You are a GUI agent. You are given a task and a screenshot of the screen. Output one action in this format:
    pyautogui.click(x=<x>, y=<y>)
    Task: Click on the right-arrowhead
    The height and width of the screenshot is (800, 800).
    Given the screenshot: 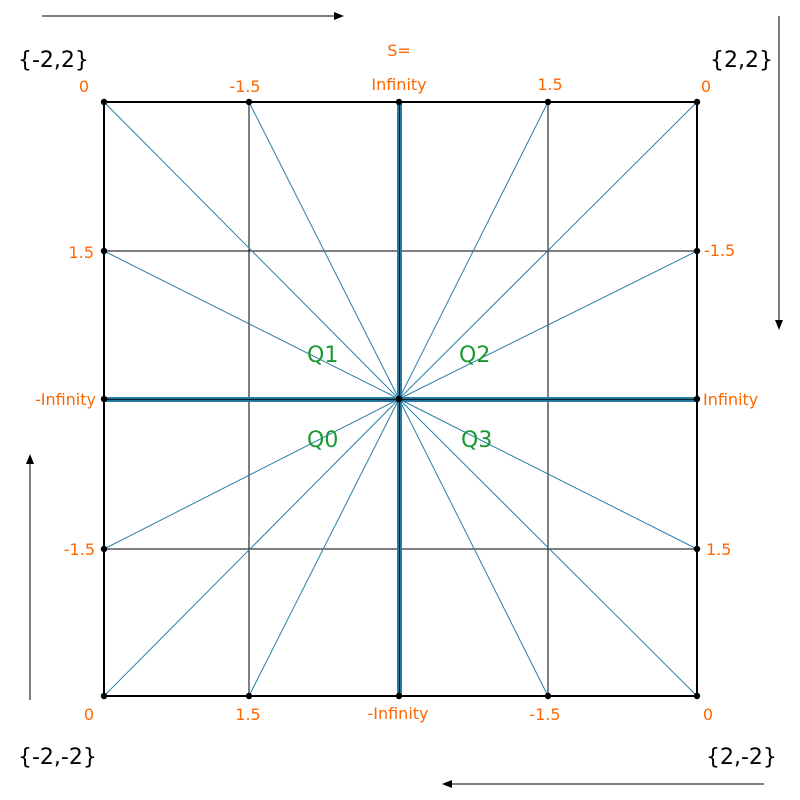 What is the action you would take?
    pyautogui.click(x=779, y=325)
    